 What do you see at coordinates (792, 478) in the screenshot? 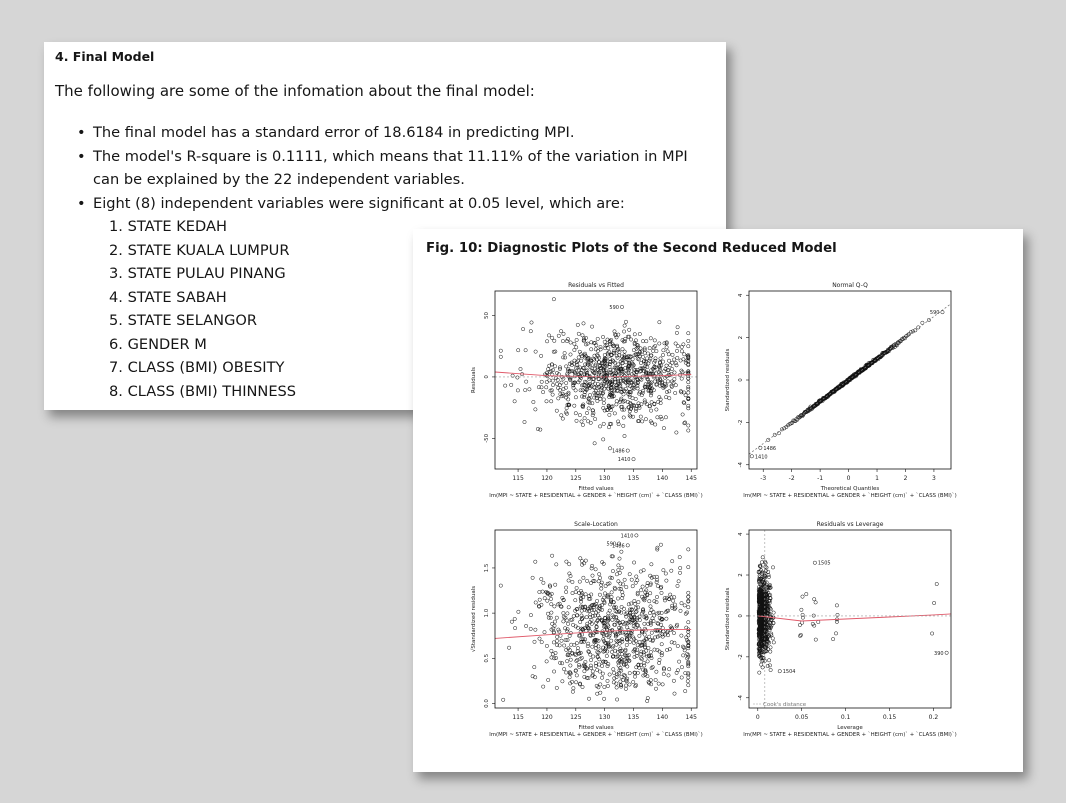
I see `x-tick-label: -2` at bounding box center [792, 478].